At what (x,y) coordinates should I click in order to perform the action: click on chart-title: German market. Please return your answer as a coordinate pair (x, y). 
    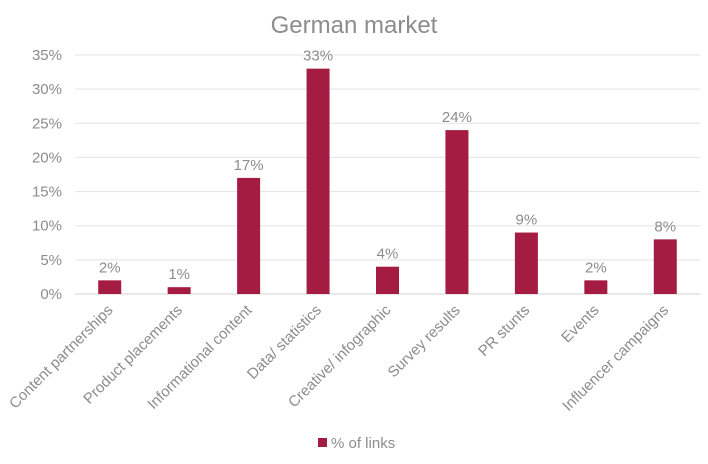
    Looking at the image, I should click on (354, 25).